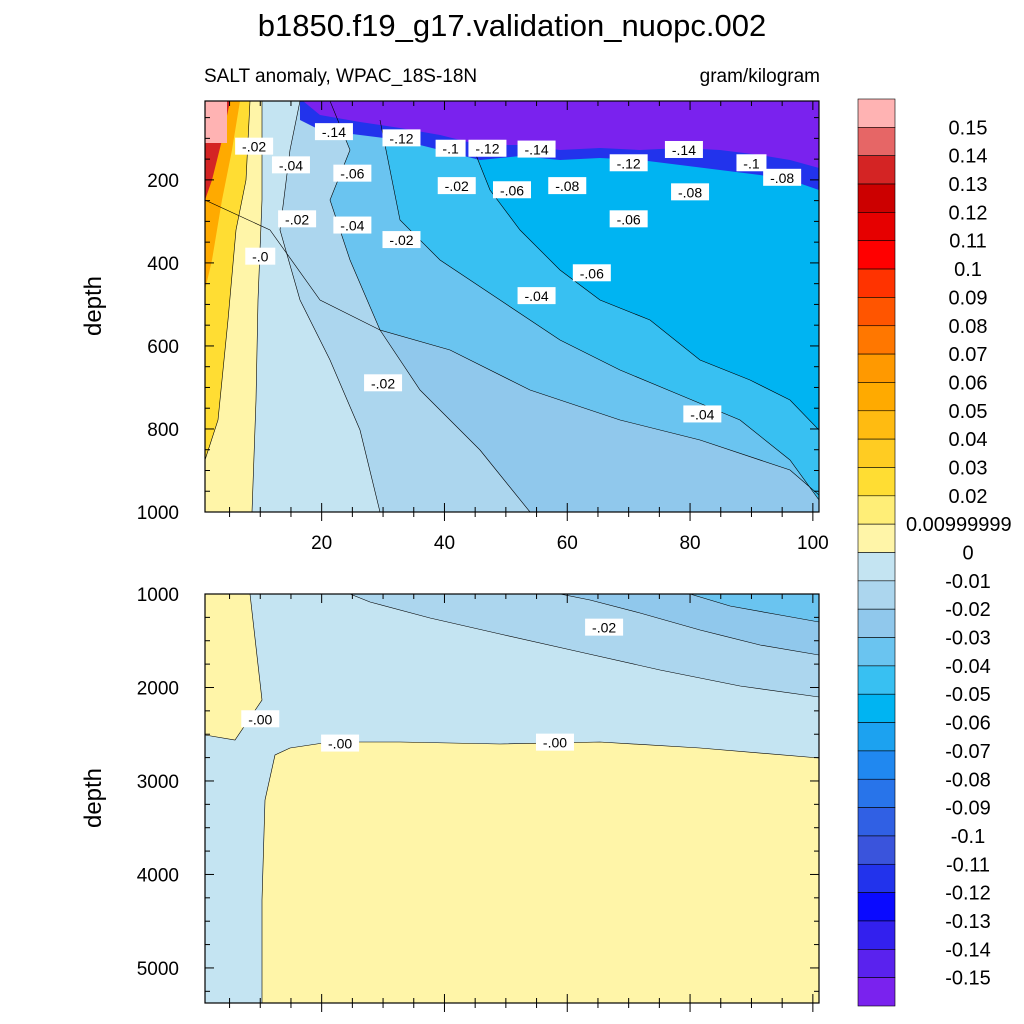 This screenshot has width=1024, height=1024. Describe the element at coordinates (321, 543) in the screenshot. I see `x-tick-label: 20` at that location.